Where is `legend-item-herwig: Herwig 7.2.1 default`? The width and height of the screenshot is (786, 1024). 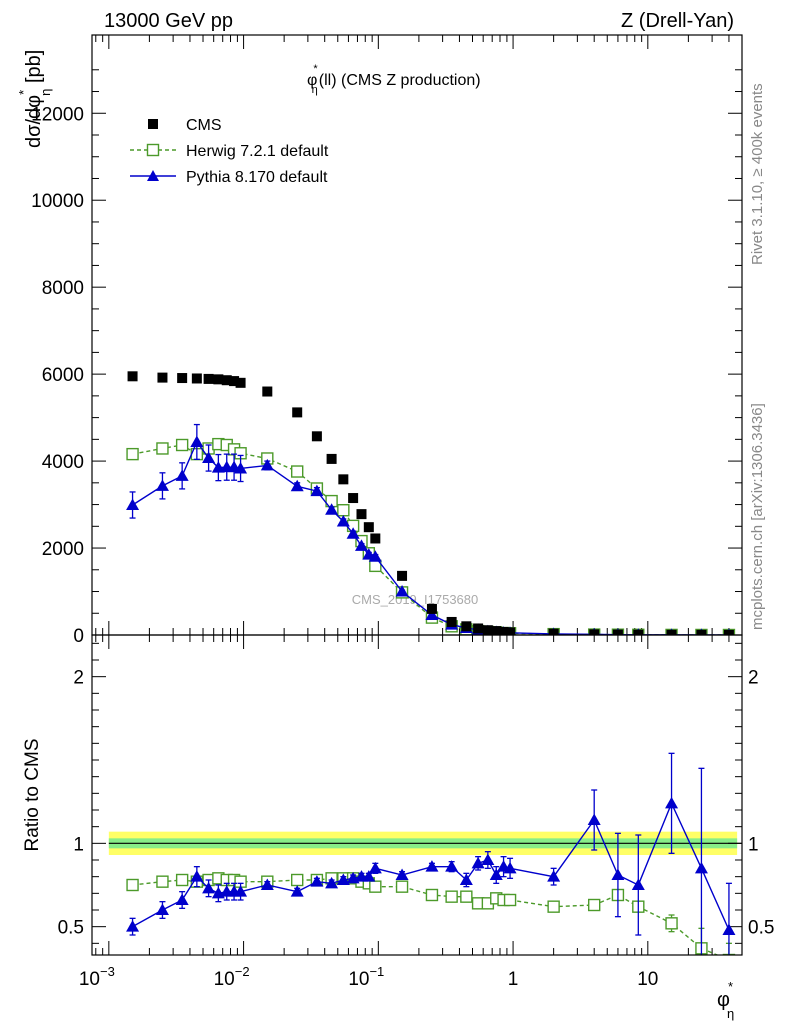 legend-item-herwig: Herwig 7.2.1 default is located at coordinates (229, 151).